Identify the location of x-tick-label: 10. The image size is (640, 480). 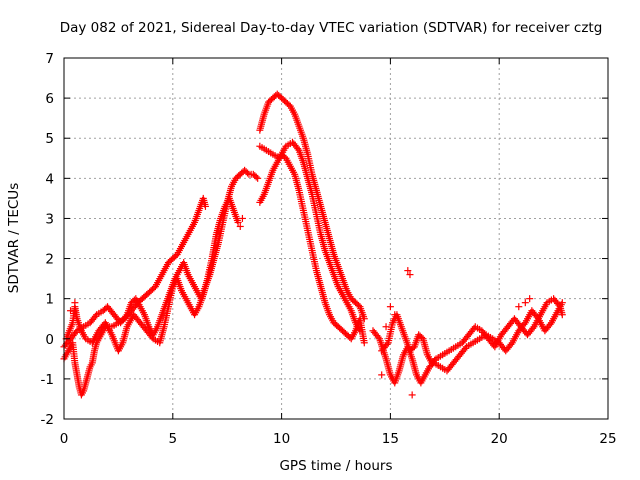
(281, 439).